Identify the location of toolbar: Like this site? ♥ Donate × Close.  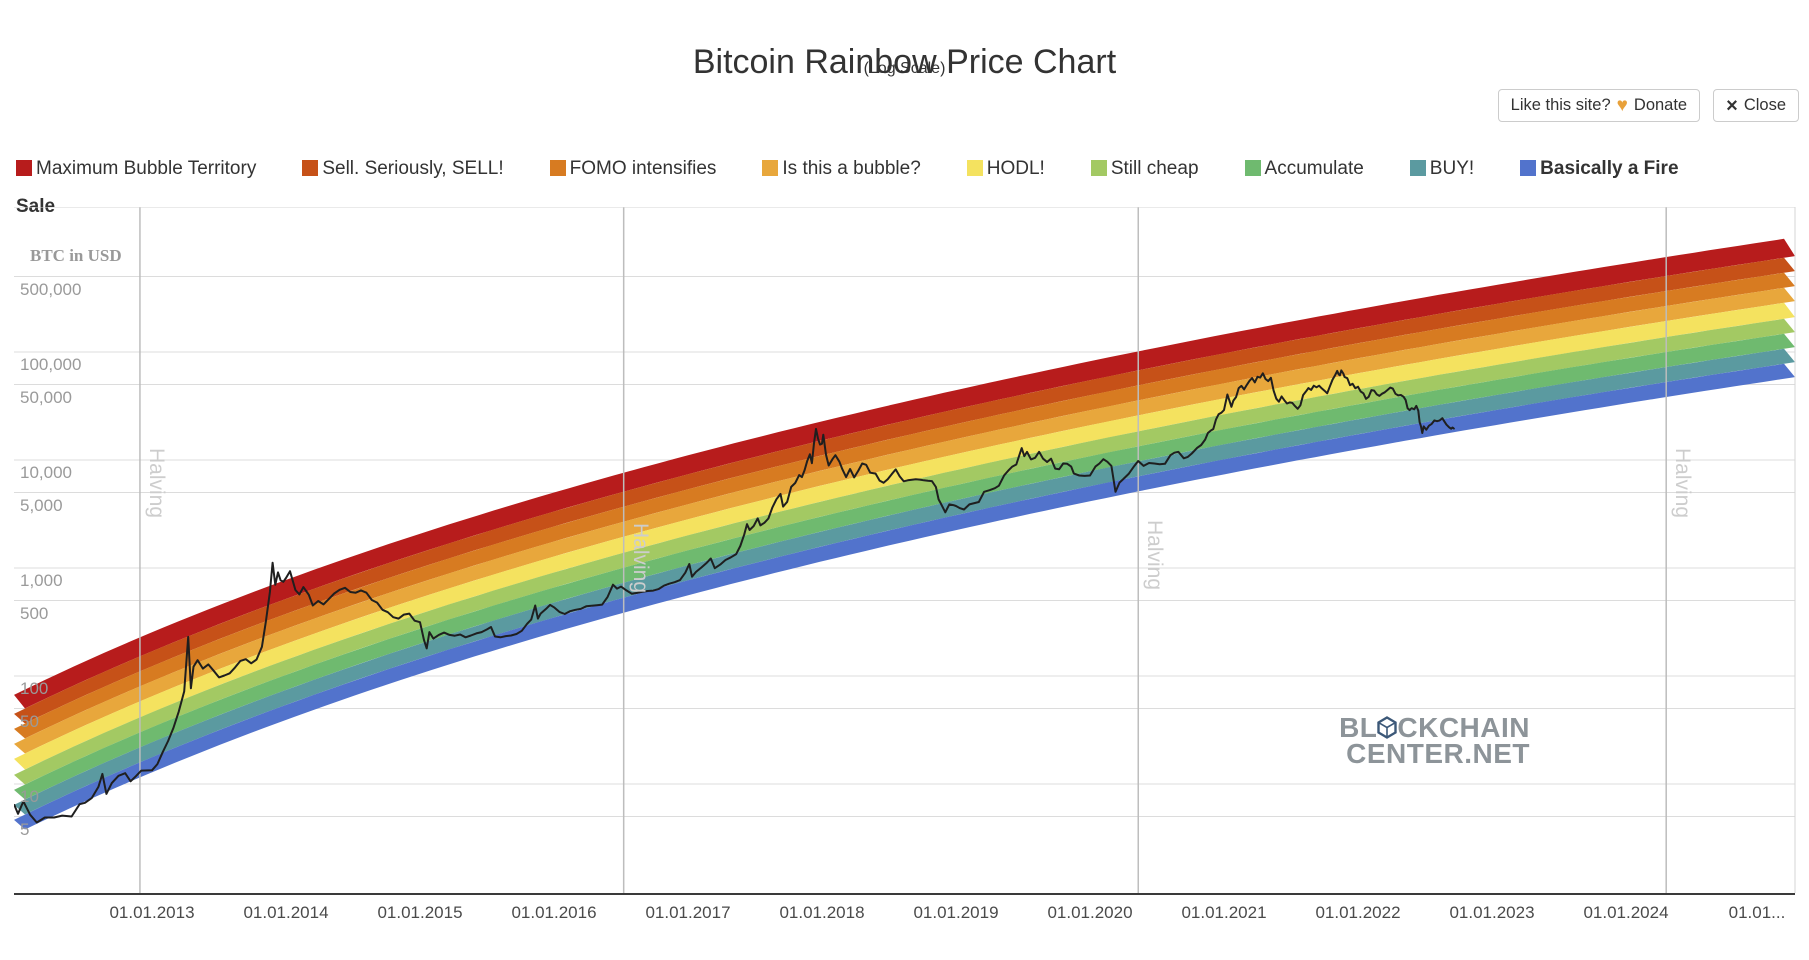
(1648, 105).